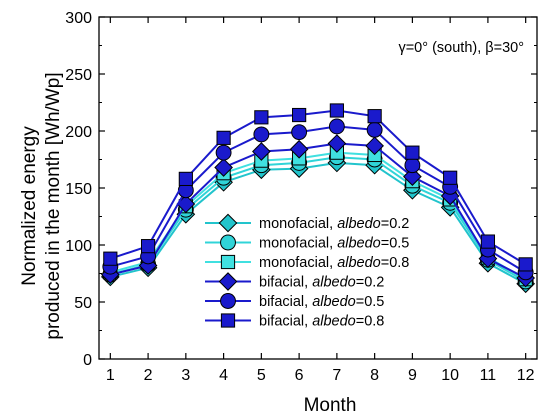 The height and width of the screenshot is (420, 550). Describe the element at coordinates (334, 224) in the screenshot. I see `legend-label: monofacial, albedo=0.2` at that location.